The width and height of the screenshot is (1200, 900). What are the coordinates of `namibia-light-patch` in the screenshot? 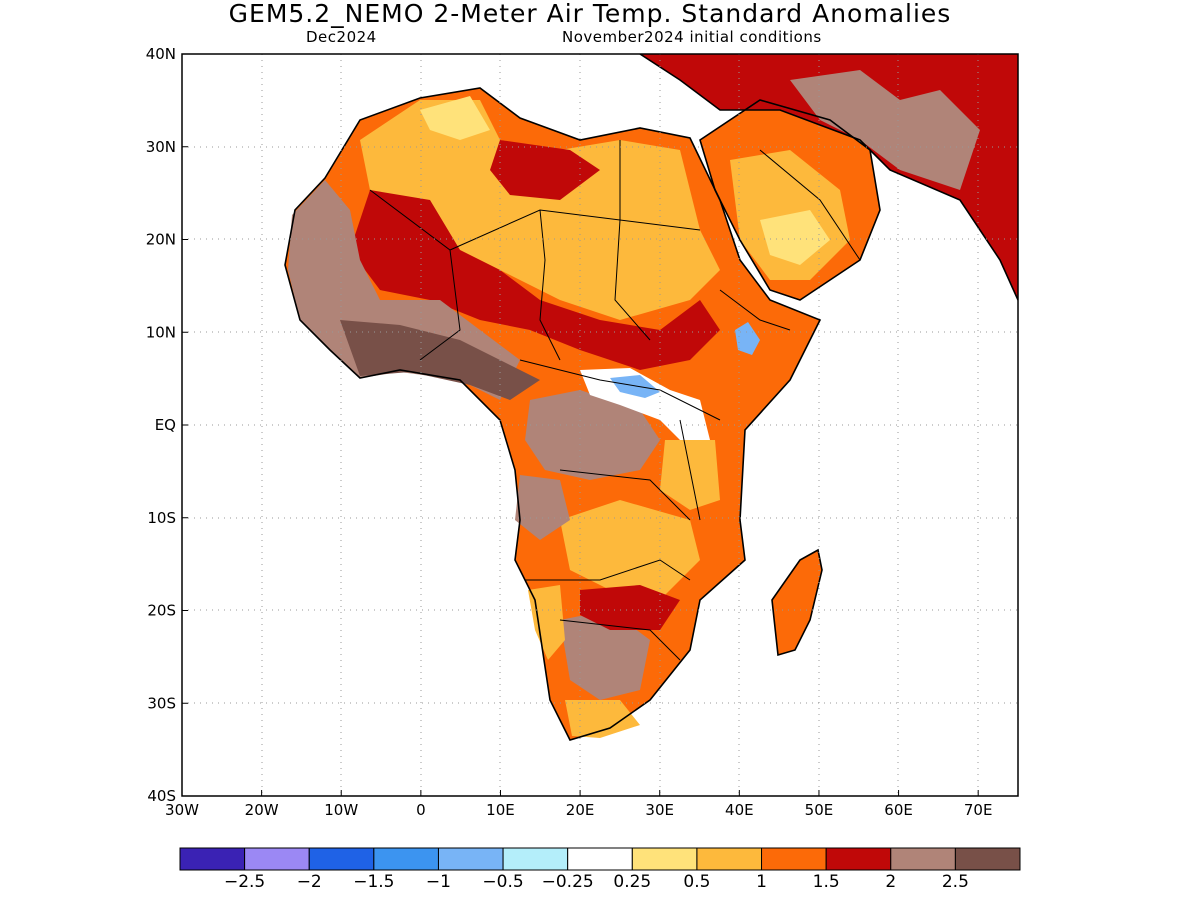 It's located at (546, 622).